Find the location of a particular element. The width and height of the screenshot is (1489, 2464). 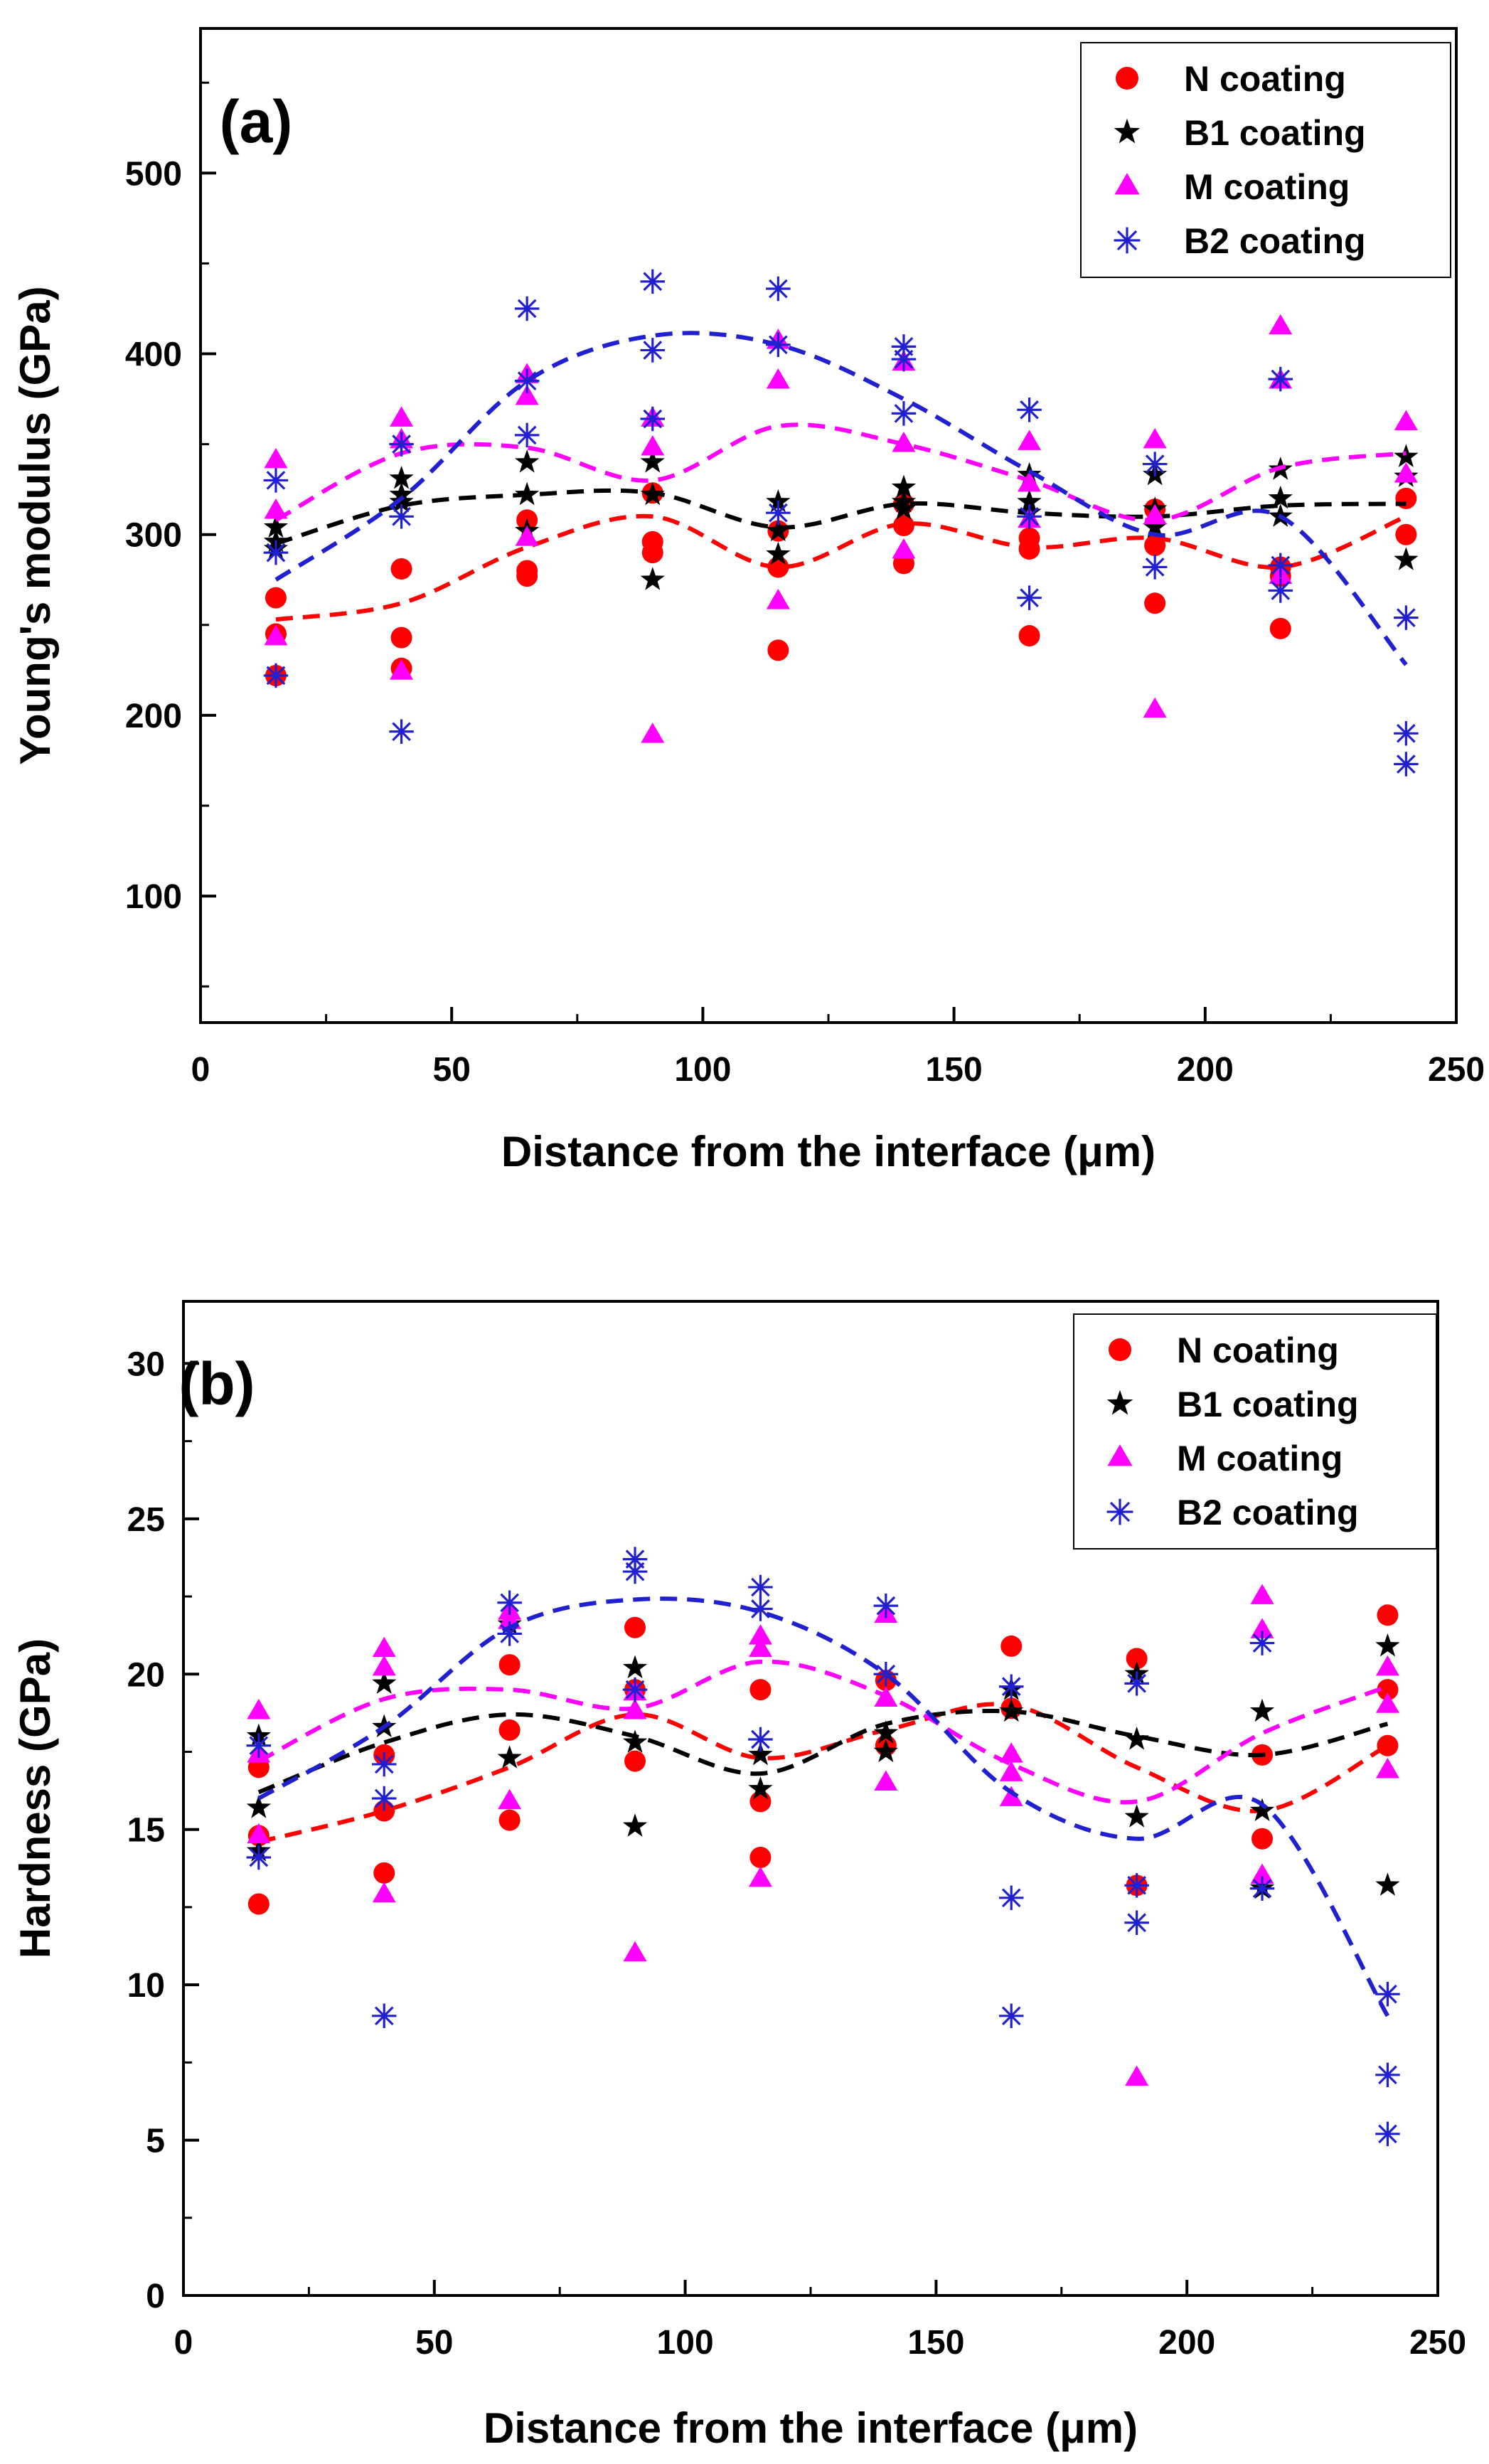

legend: N coating B1 coating M coating B2 coating is located at coordinates (1255, 1431).